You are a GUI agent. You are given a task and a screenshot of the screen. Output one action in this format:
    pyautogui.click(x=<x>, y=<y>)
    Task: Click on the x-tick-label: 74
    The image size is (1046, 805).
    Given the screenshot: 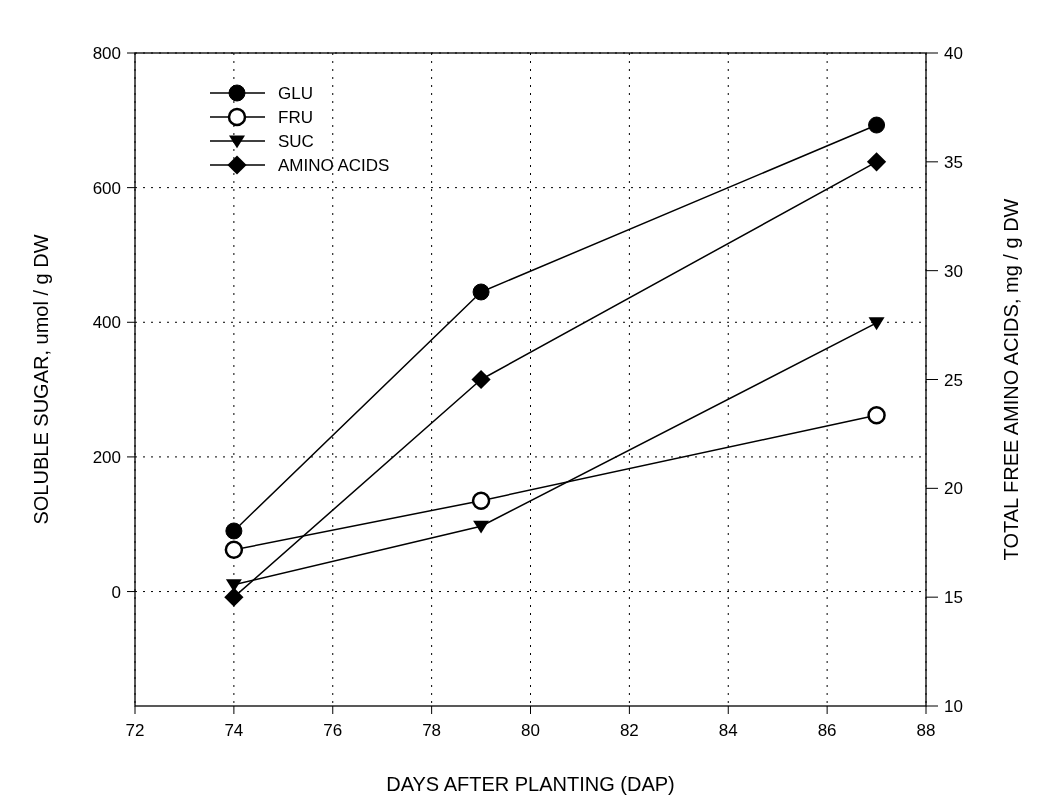 What is the action you would take?
    pyautogui.click(x=234, y=730)
    